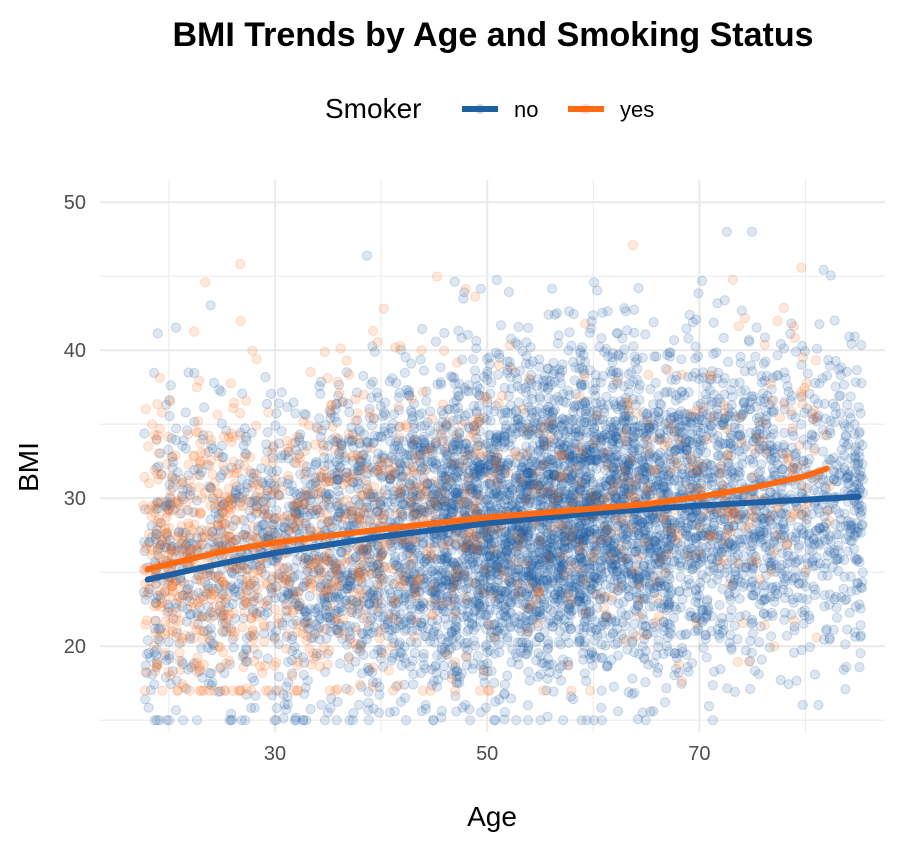 This screenshot has height=849, width=903. Describe the element at coordinates (480, 109) in the screenshot. I see `legend-key-no` at that location.